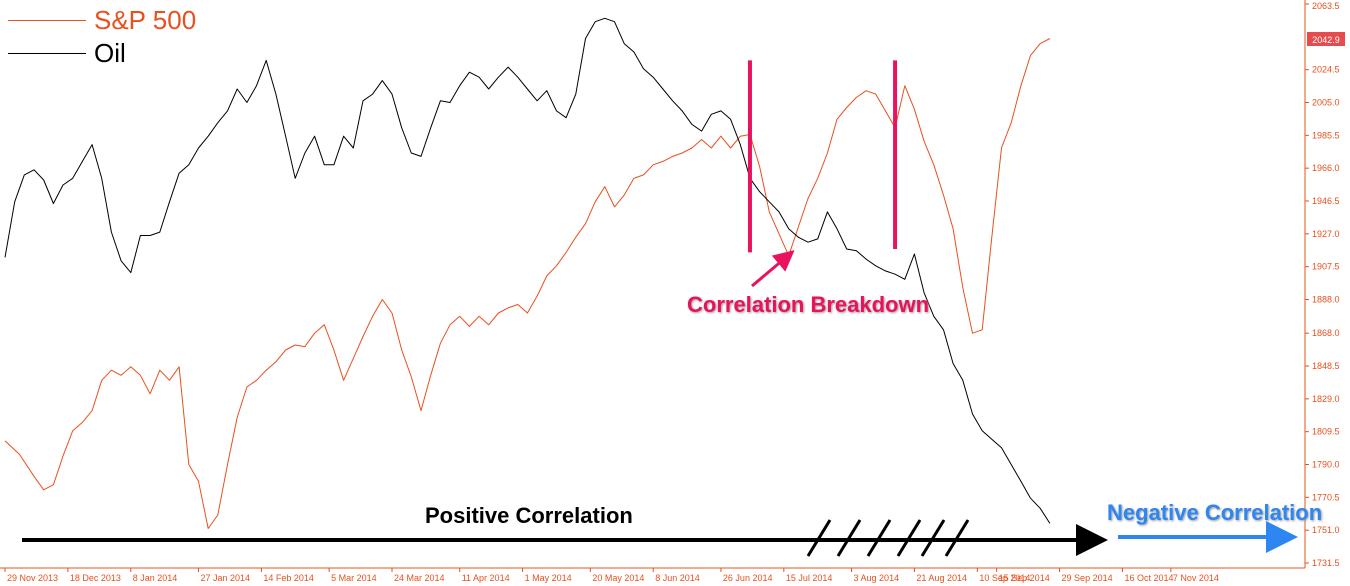  Describe the element at coordinates (1326, 299) in the screenshot. I see `y-tick-label: 1888.0` at that location.